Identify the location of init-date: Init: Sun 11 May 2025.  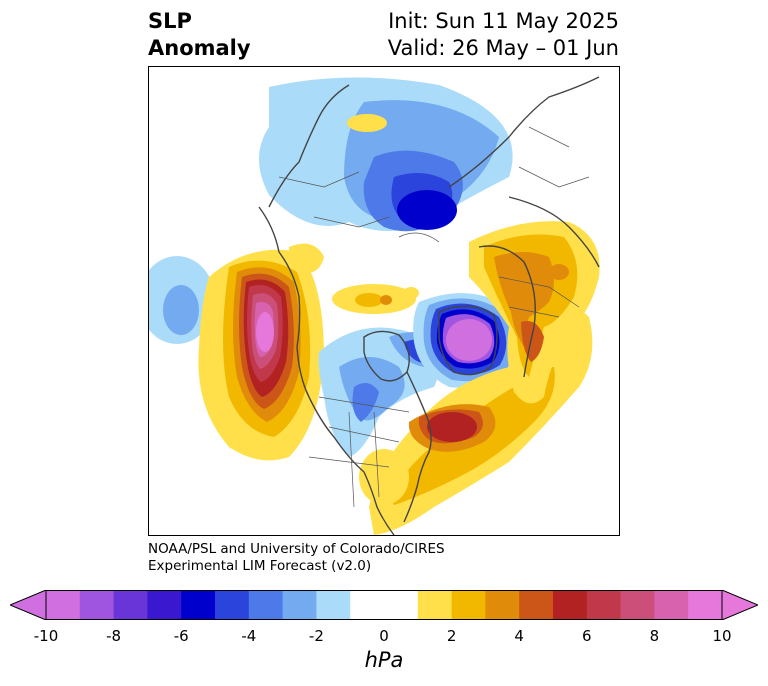
(503, 21).